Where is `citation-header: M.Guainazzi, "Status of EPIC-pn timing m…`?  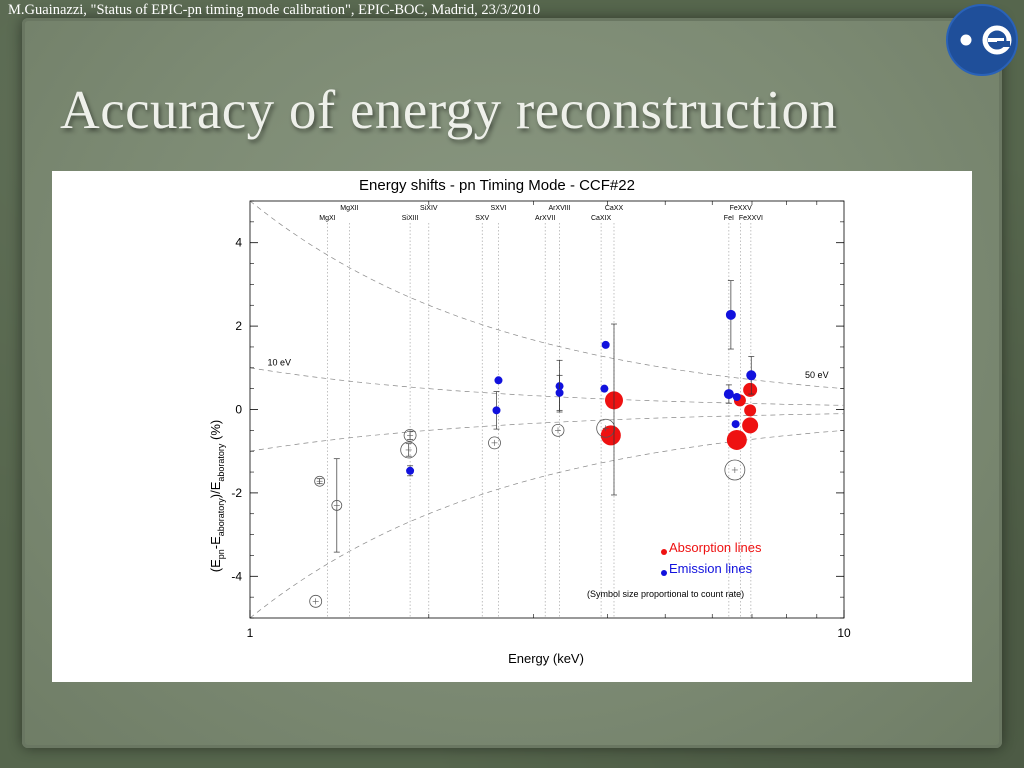 citation-header: M.Guainazzi, "Status of EPIC-pn timing m… is located at coordinates (274, 10).